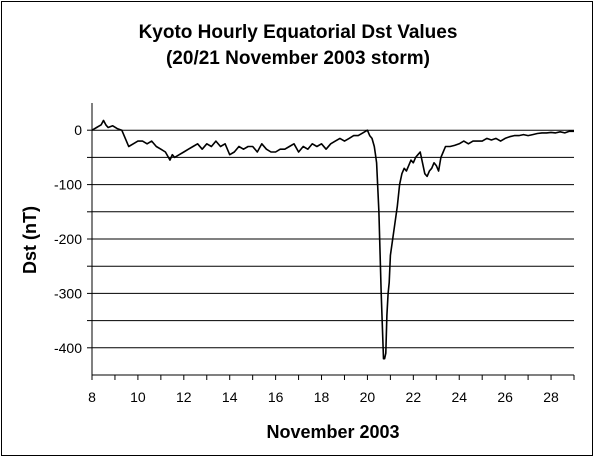  Describe the element at coordinates (459, 397) in the screenshot. I see `x-tick-label: 24` at that location.